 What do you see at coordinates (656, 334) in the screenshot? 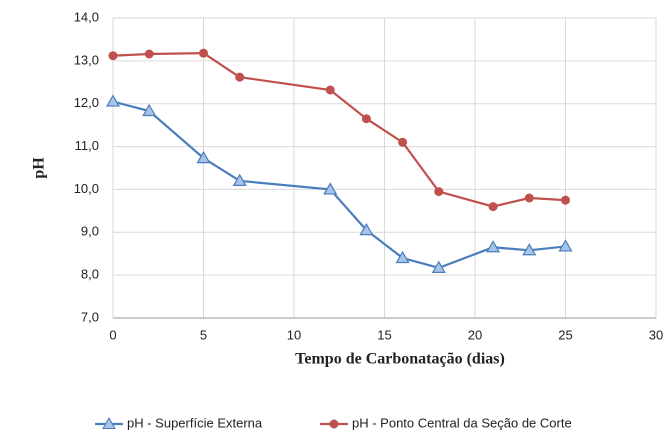
I see `x-tick-label: 30` at bounding box center [656, 334].